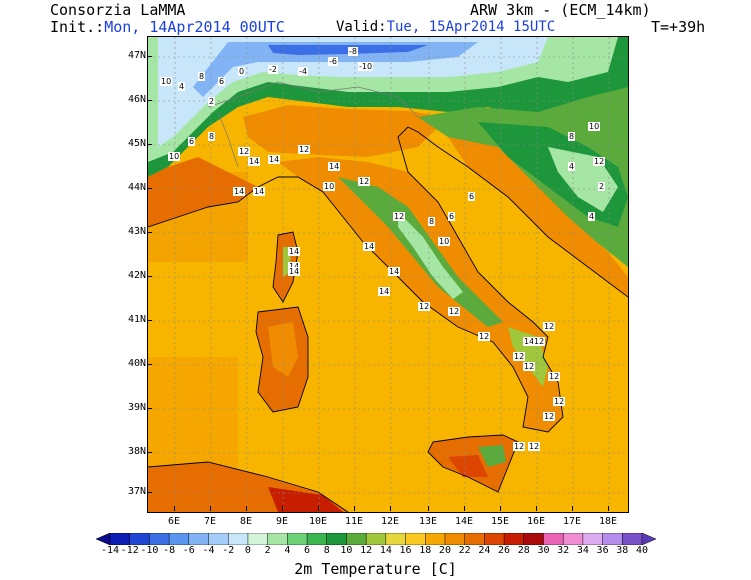 Image resolution: width=751 pixels, height=580 pixels. What do you see at coordinates (444, 550) in the screenshot?
I see `colorbar-level-label: 20` at bounding box center [444, 550].